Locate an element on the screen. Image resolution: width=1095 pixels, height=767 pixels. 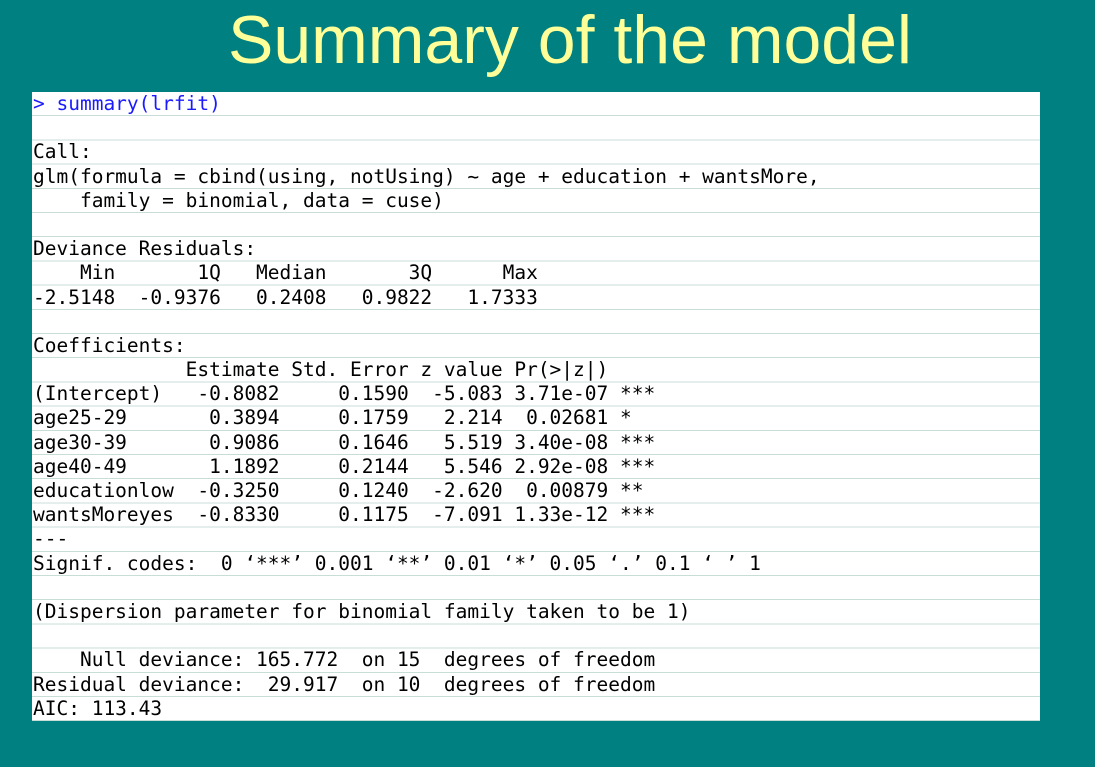
console-call-header: Call: is located at coordinates (62, 152).